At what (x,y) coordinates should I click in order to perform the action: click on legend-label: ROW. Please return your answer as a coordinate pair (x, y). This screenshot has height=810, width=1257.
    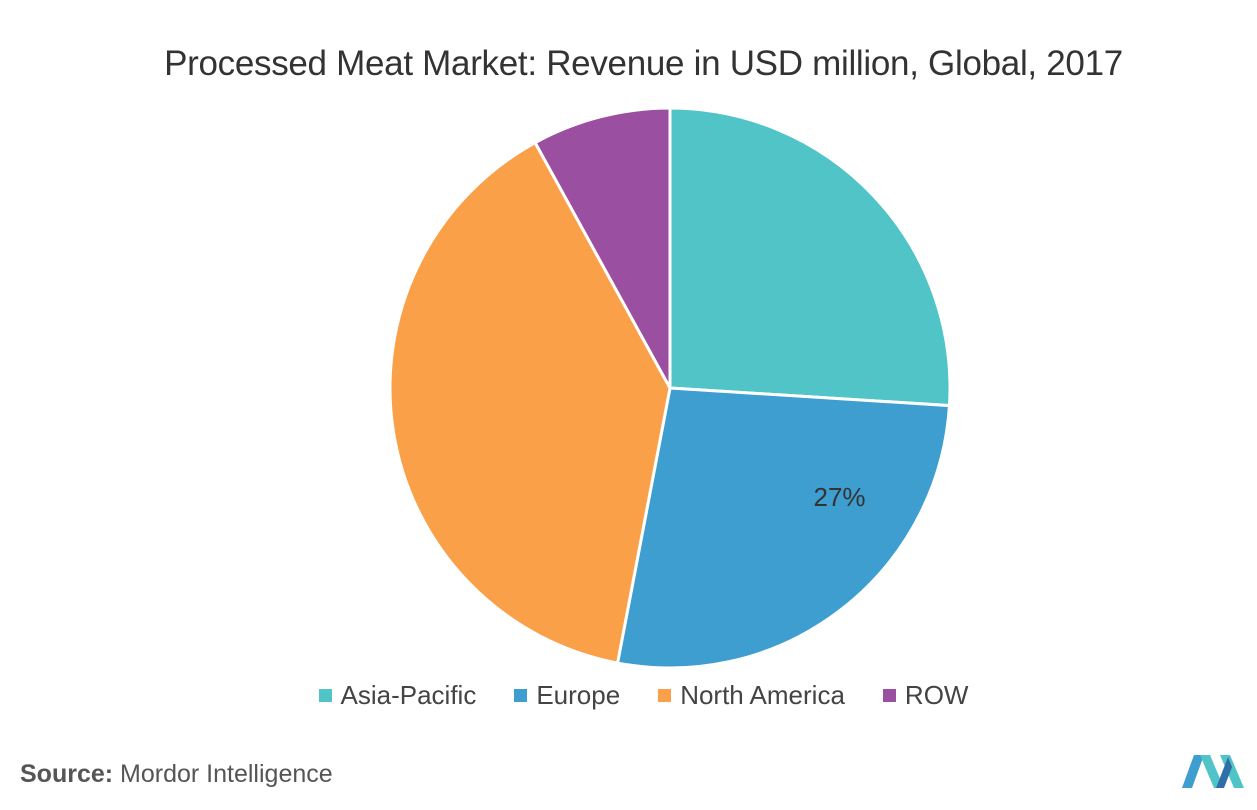
    Looking at the image, I should click on (936, 695).